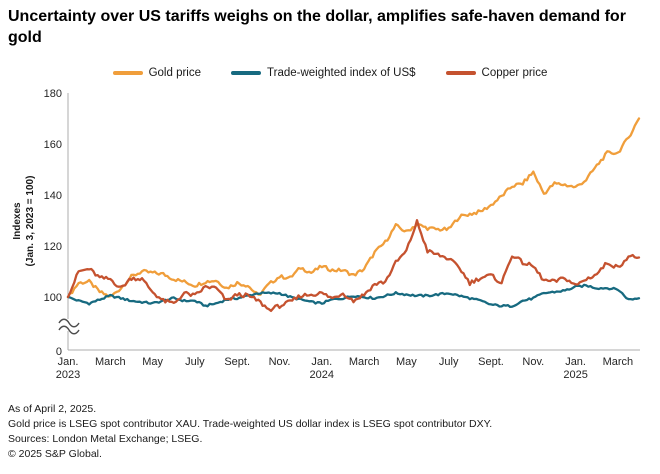 This screenshot has width=660, height=474. What do you see at coordinates (246, 73) in the screenshot?
I see `legend-swatch-us-dollar-index` at bounding box center [246, 73].